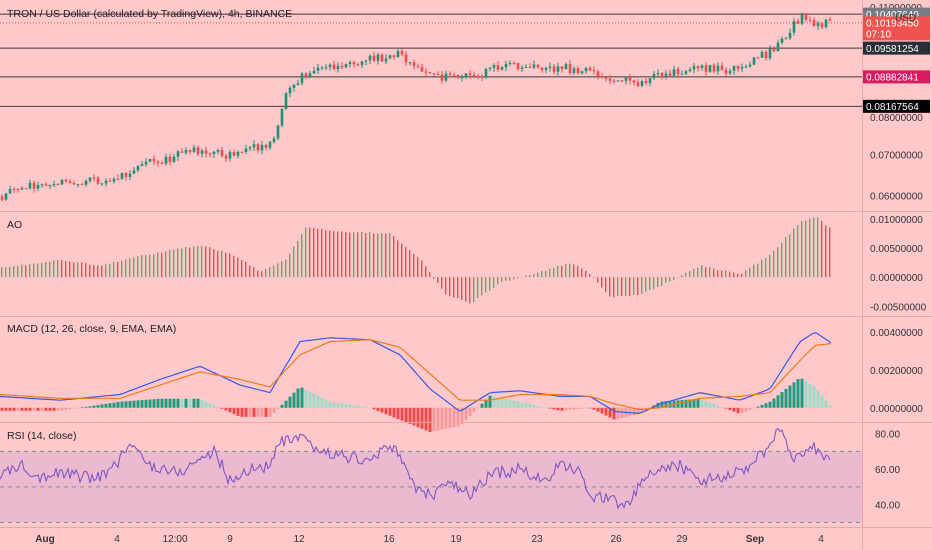 The width and height of the screenshot is (932, 550). Describe the element at coordinates (429, 539) in the screenshot. I see `time-axis: Aug 4 12:00 9 12 16 19 23 26 29 Sep 4` at that location.